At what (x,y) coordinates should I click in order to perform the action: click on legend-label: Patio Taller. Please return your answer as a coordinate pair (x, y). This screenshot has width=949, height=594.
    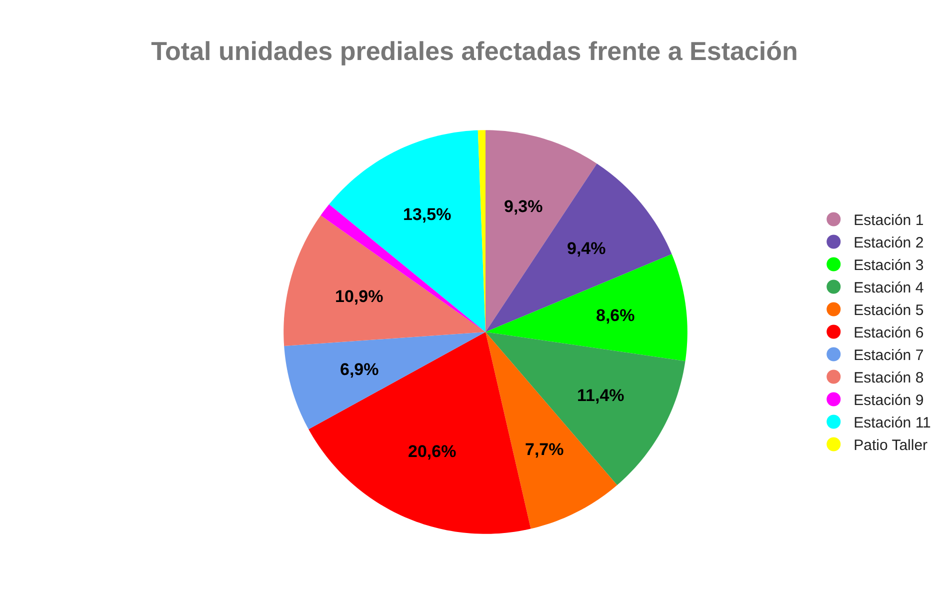
    Looking at the image, I should click on (891, 445).